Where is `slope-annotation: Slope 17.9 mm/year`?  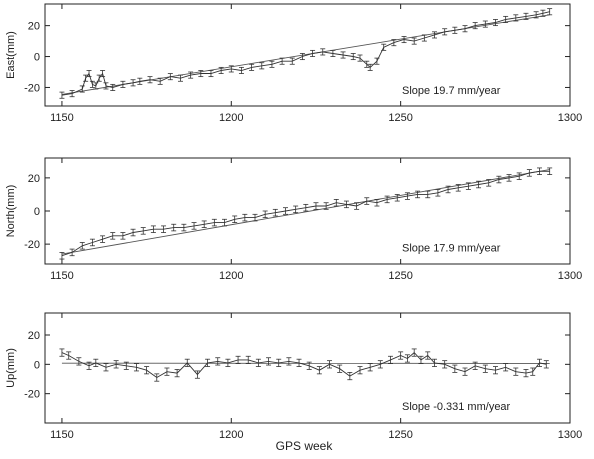 slope-annotation: Slope 17.9 mm/year is located at coordinates (451, 248).